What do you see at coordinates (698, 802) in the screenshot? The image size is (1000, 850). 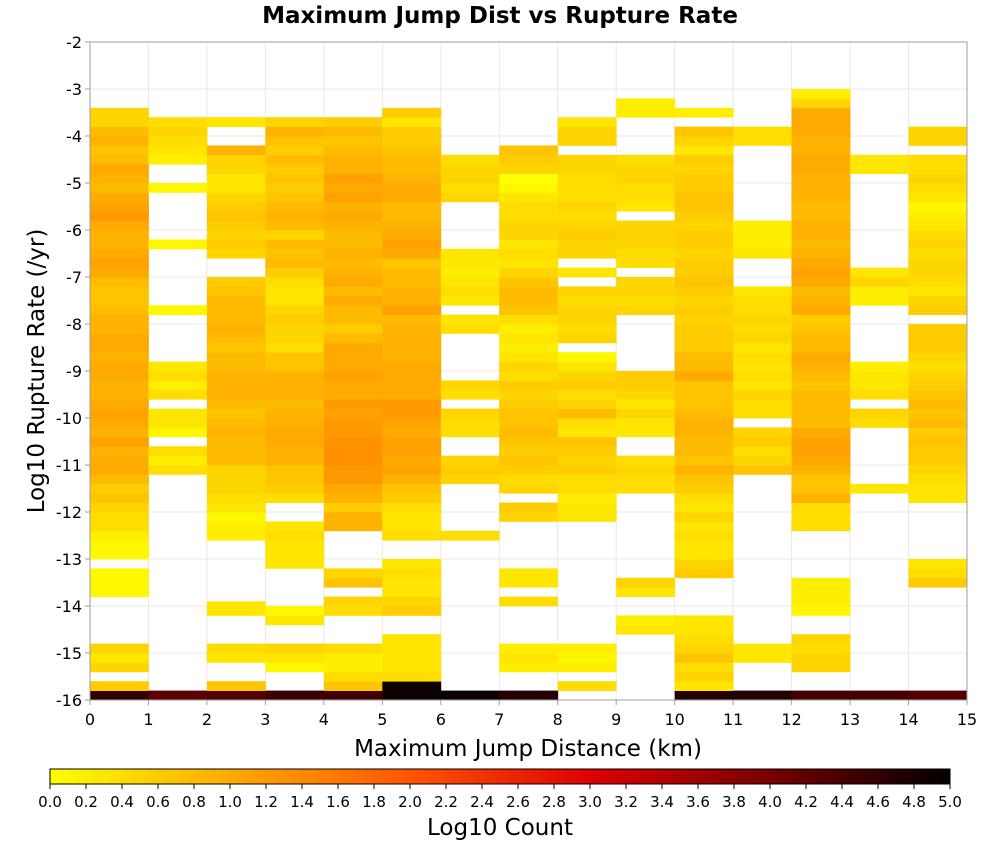 I see `colorbar-tick-label: 3.6` at bounding box center [698, 802].